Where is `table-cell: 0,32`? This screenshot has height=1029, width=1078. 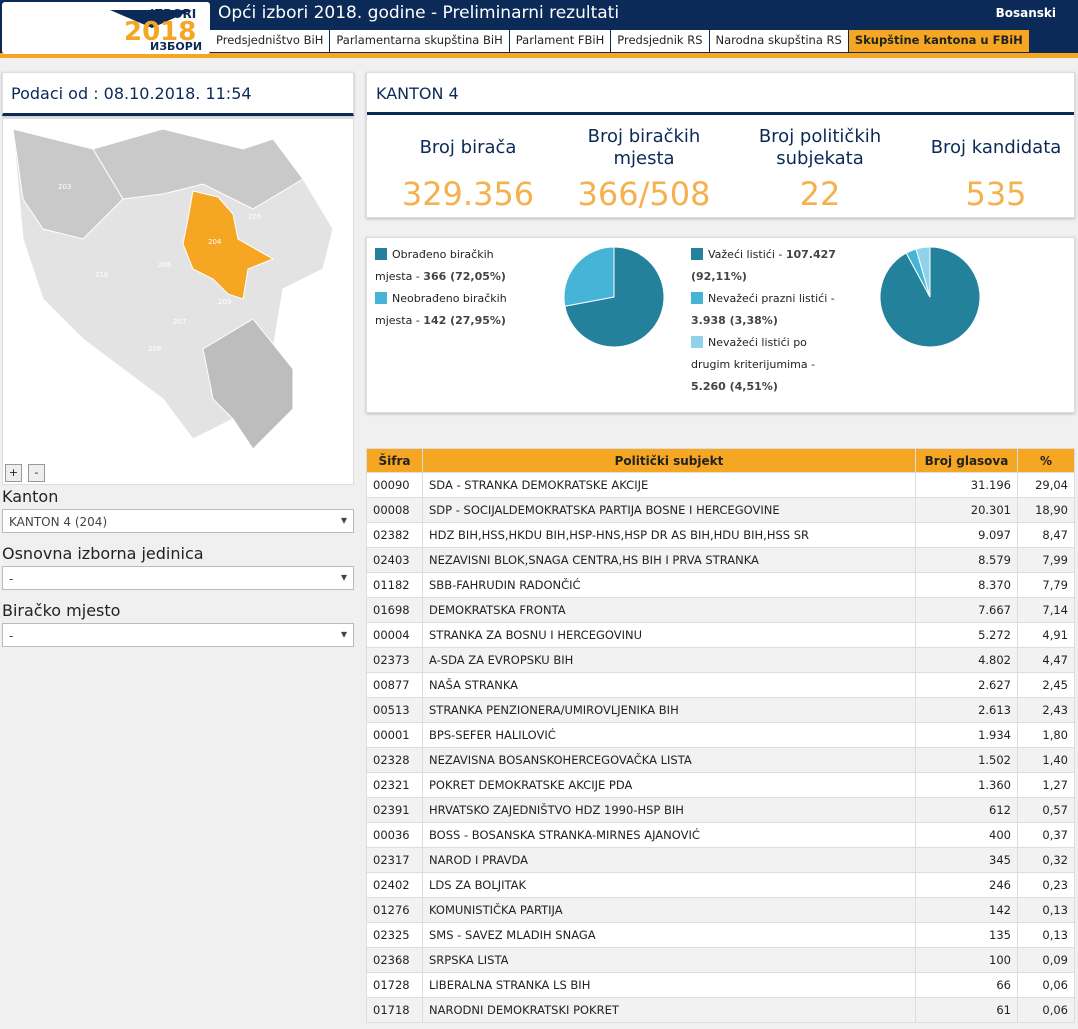 table-cell: 0,32 is located at coordinates (1046, 860).